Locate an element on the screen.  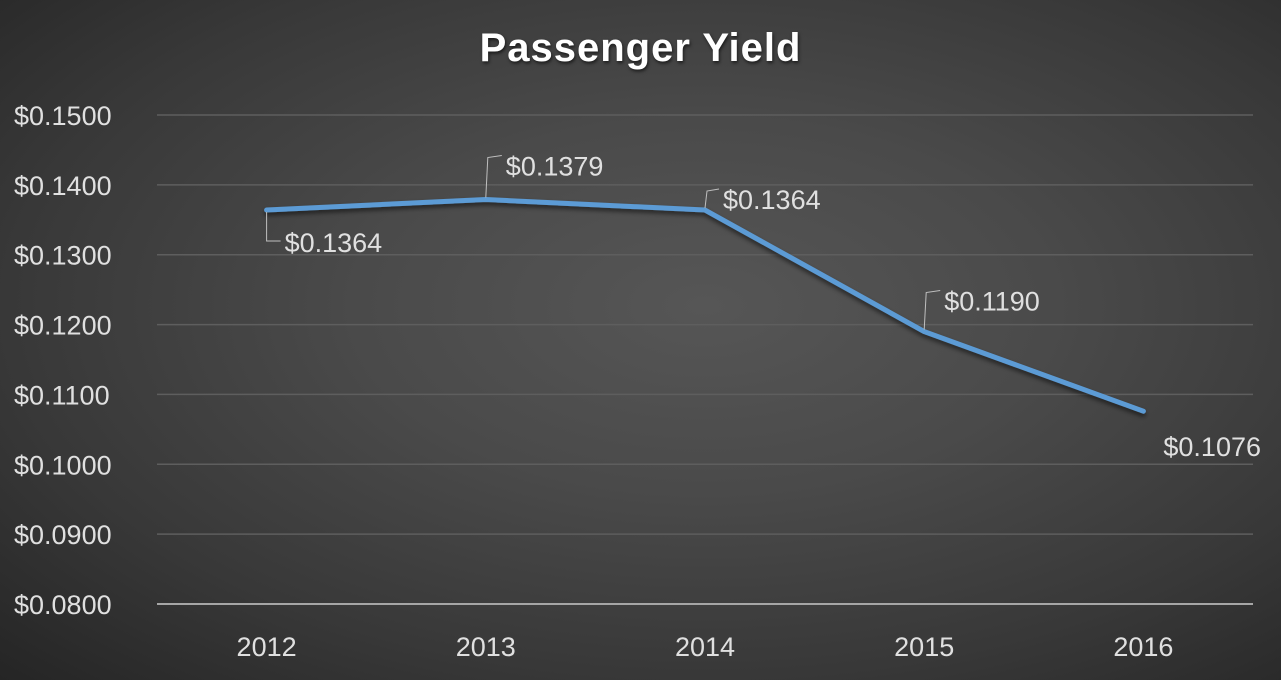
data-label: $0.1379 is located at coordinates (555, 167).